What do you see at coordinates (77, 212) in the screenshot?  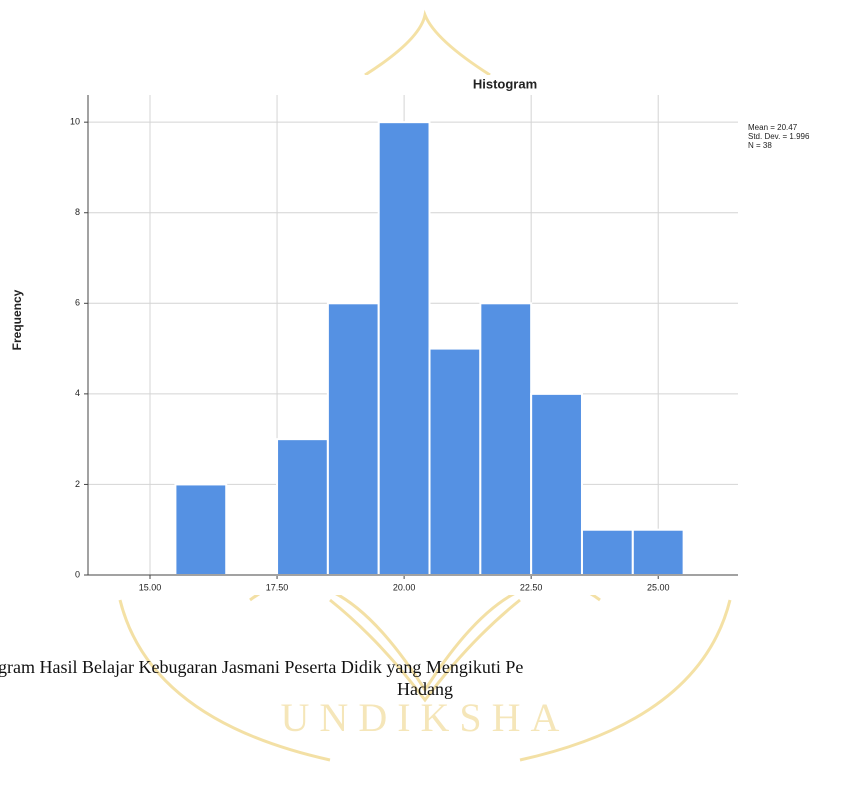 I see `y-tick-label: 8` at bounding box center [77, 212].